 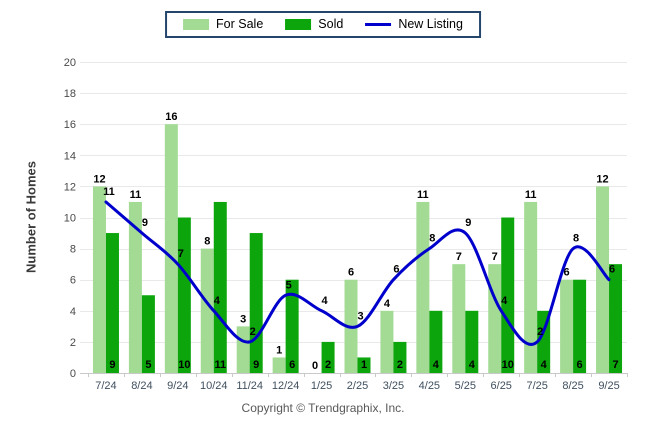 What do you see at coordinates (70, 156) in the screenshot?
I see `y-tick-label: 14` at bounding box center [70, 156].